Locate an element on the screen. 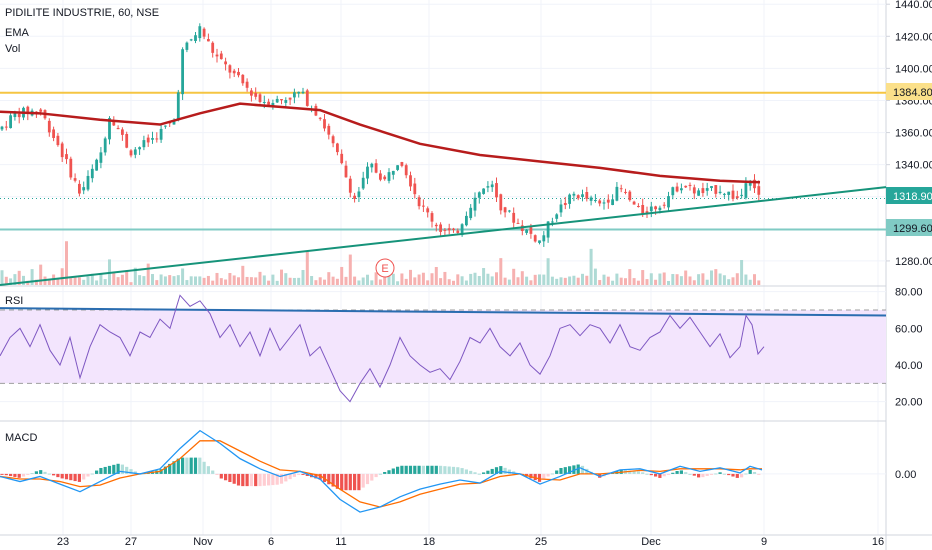  svg-text: 1299.60 is located at coordinates (912, 229).